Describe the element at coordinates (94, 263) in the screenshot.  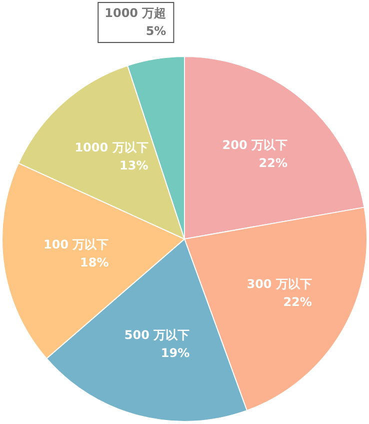
I see `data-label: 18%` at that location.